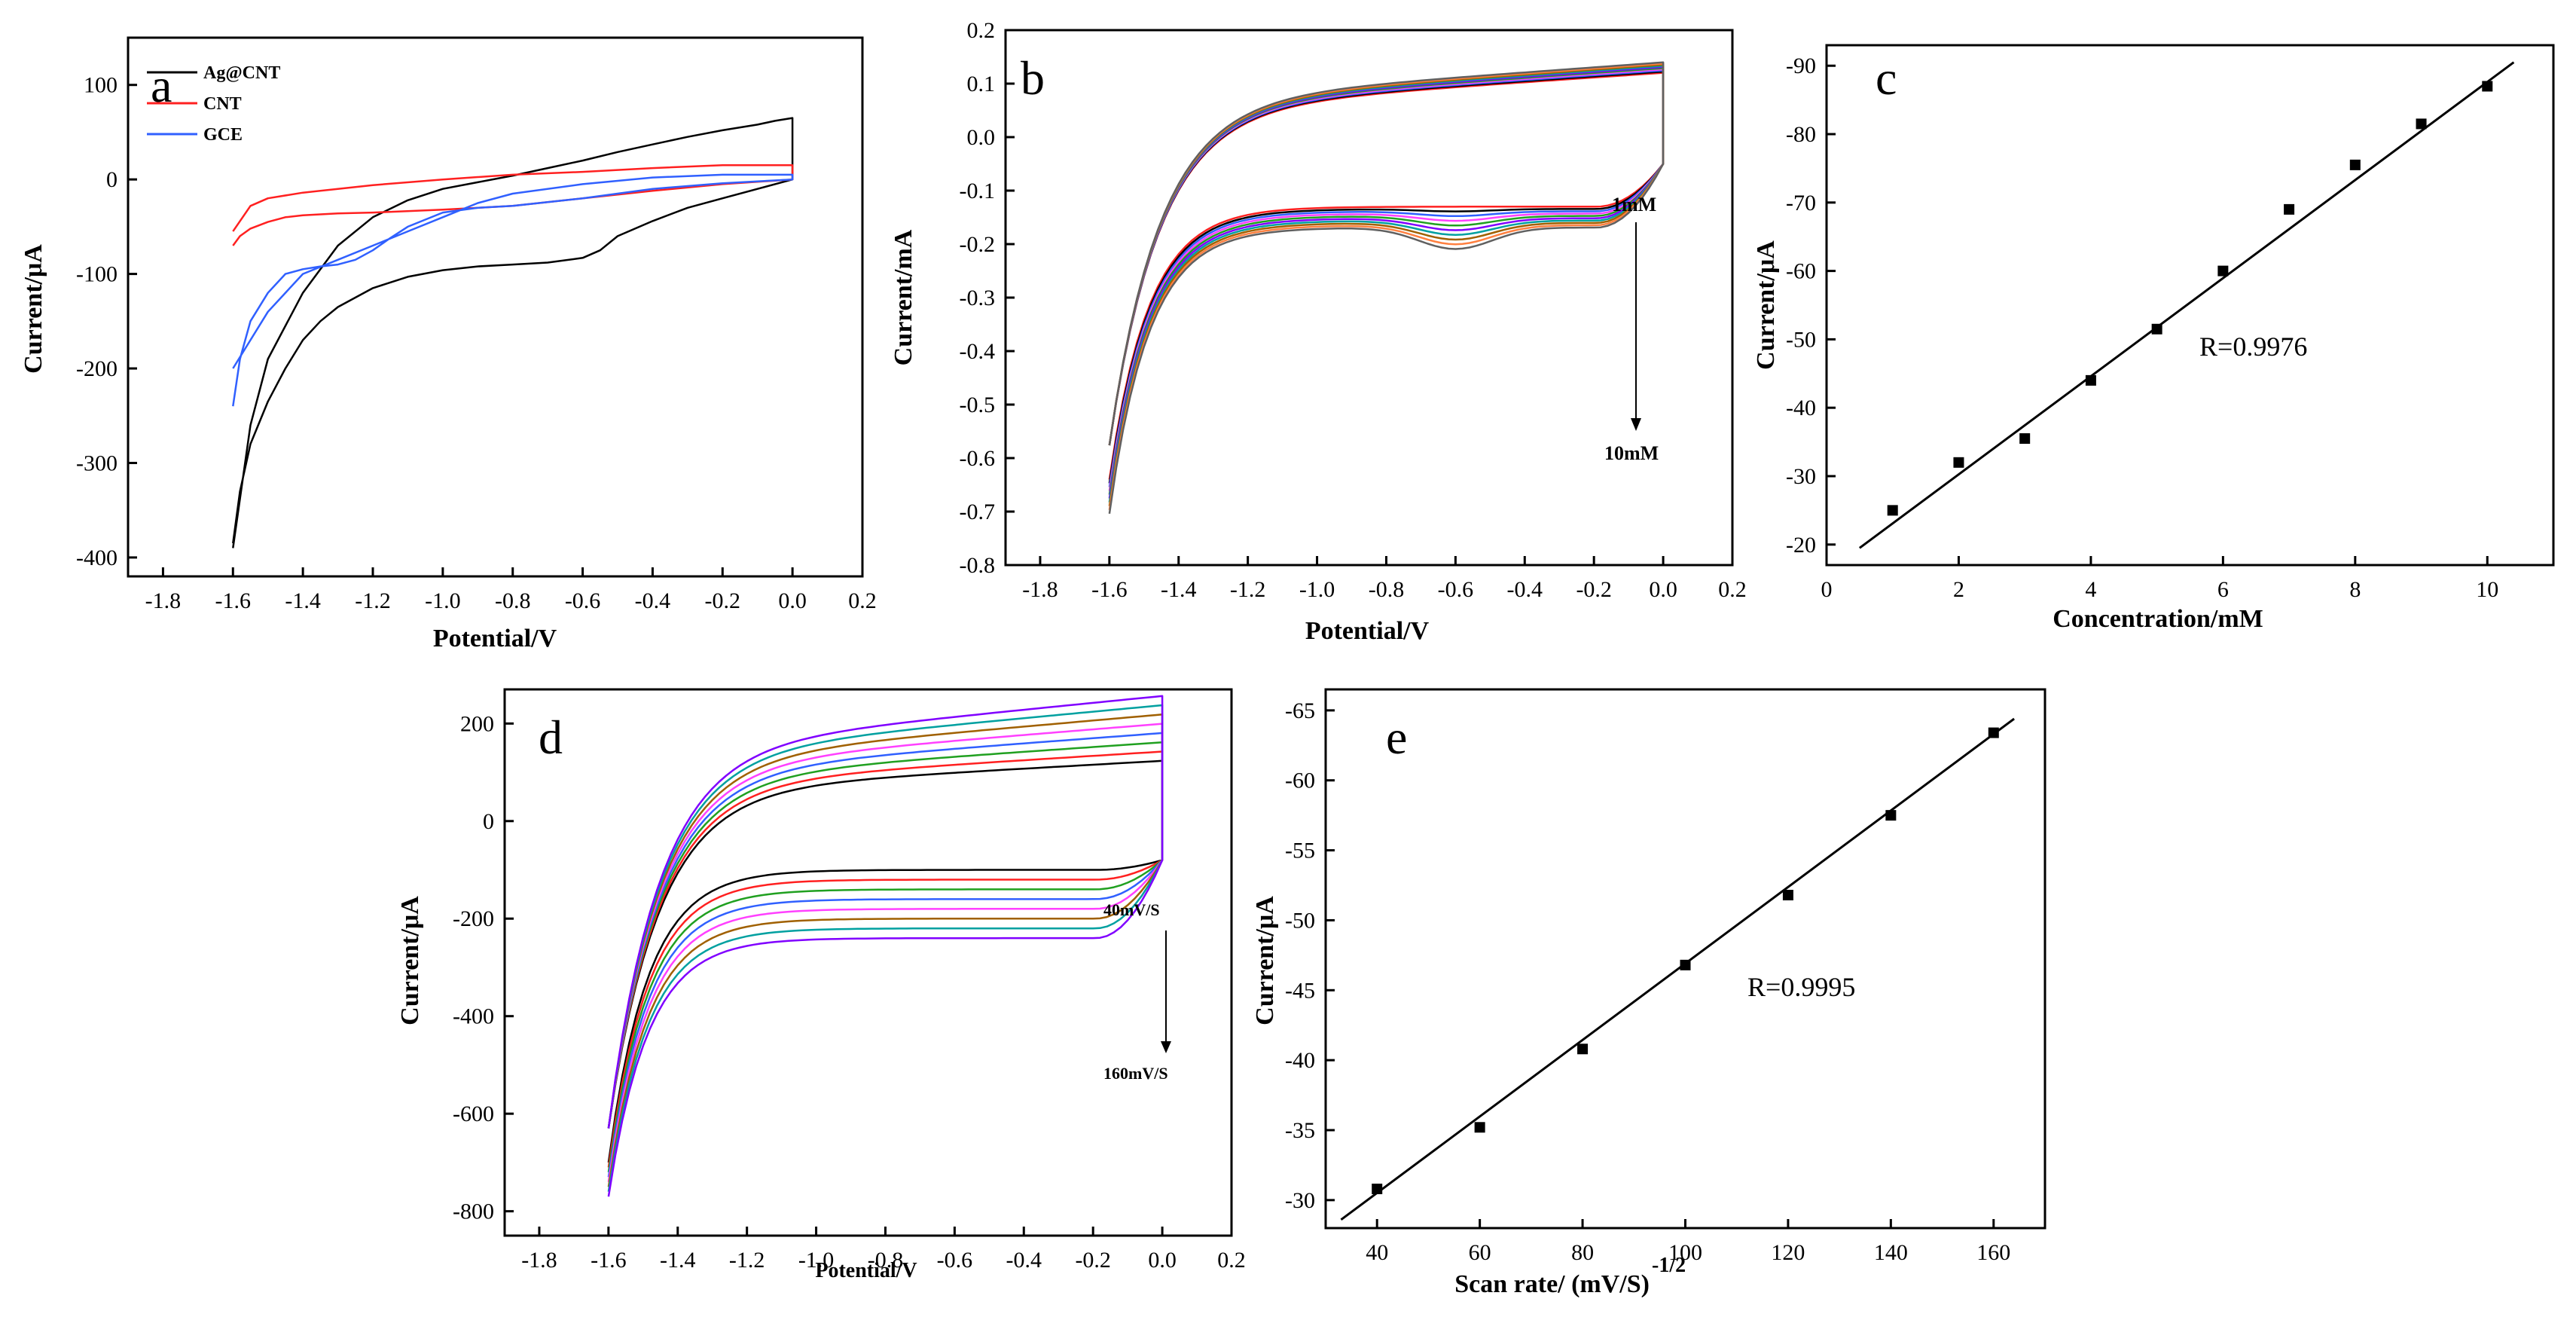 The height and width of the screenshot is (1317, 2576). What do you see at coordinates (34, 309) in the screenshot?
I see `panel-a-y-title: Current/μA` at bounding box center [34, 309].